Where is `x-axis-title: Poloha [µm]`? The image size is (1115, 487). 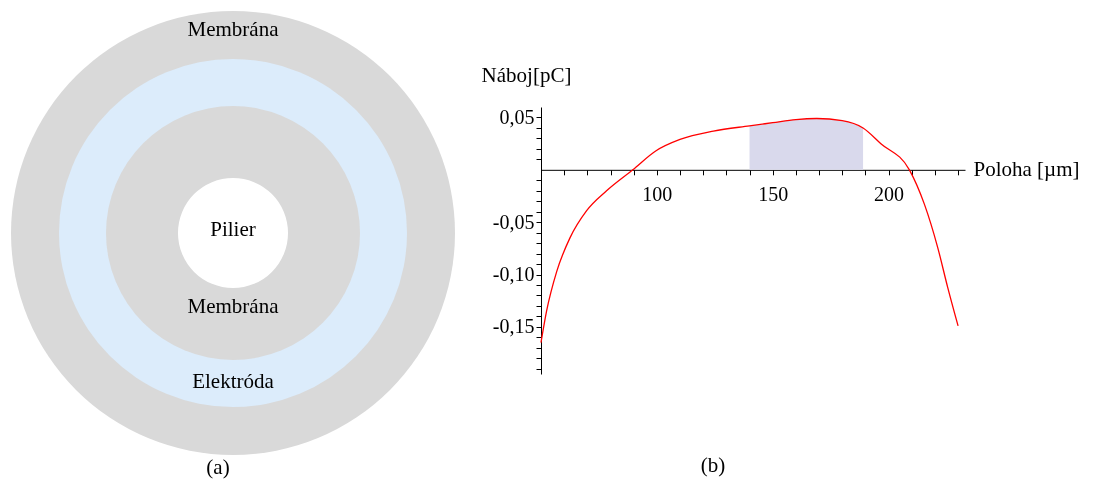
x-axis-title: Poloha [µm] is located at coordinates (1026, 169).